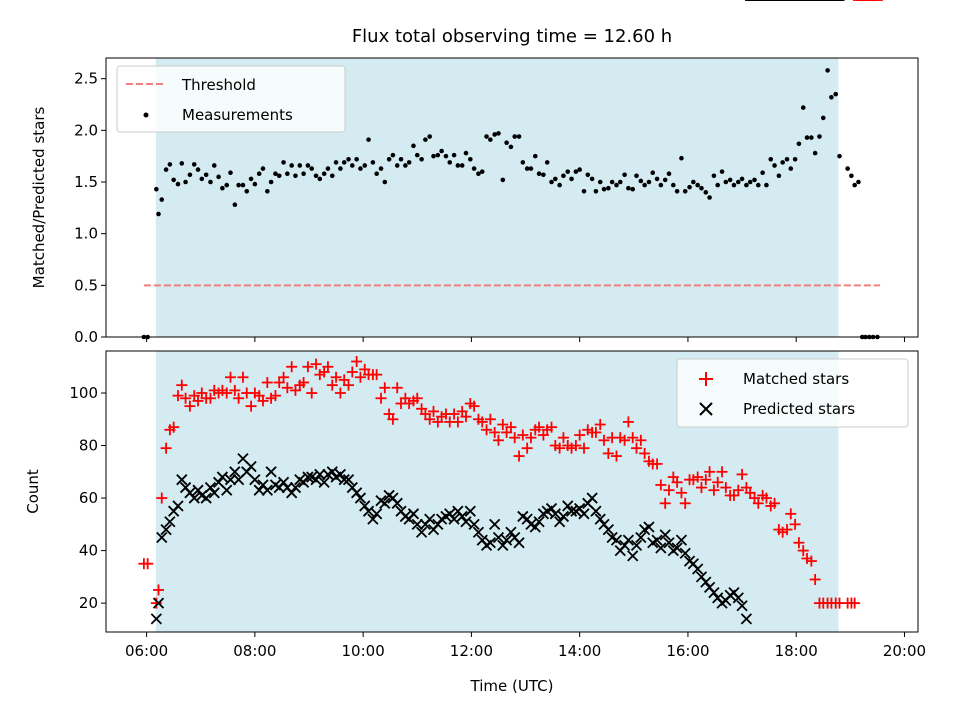 The height and width of the screenshot is (720, 960). I want to click on y-tick-label: 1.5, so click(86, 182).